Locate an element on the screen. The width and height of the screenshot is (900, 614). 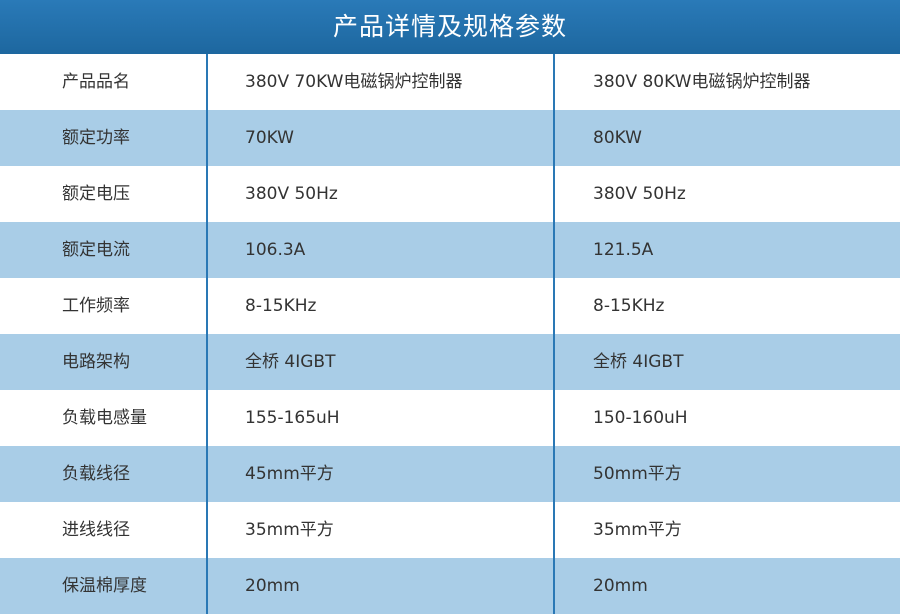
table-row: 保温棉厚度 20mm 20mm is located at coordinates (450, 586).